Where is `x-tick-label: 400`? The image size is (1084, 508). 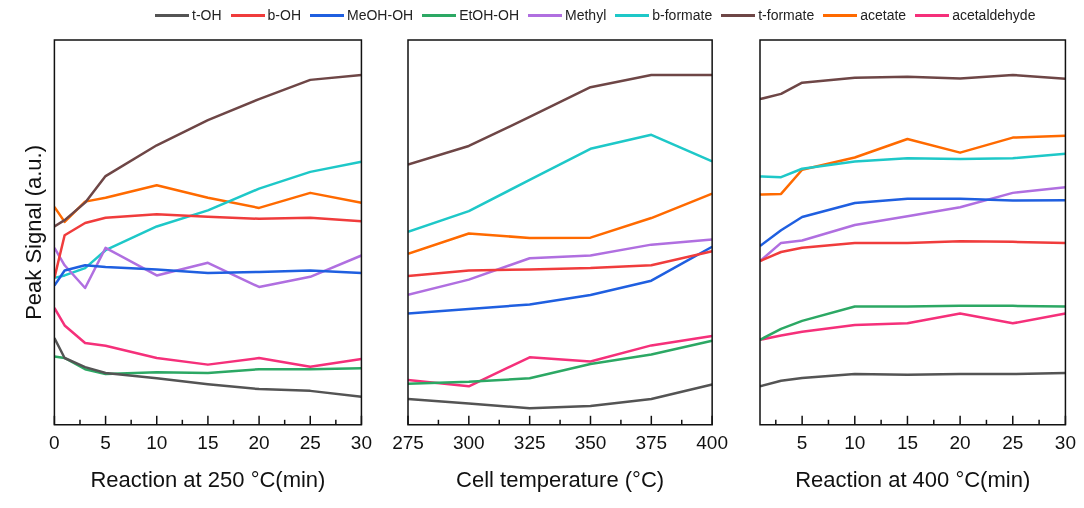 x-tick-label: 400 is located at coordinates (712, 443).